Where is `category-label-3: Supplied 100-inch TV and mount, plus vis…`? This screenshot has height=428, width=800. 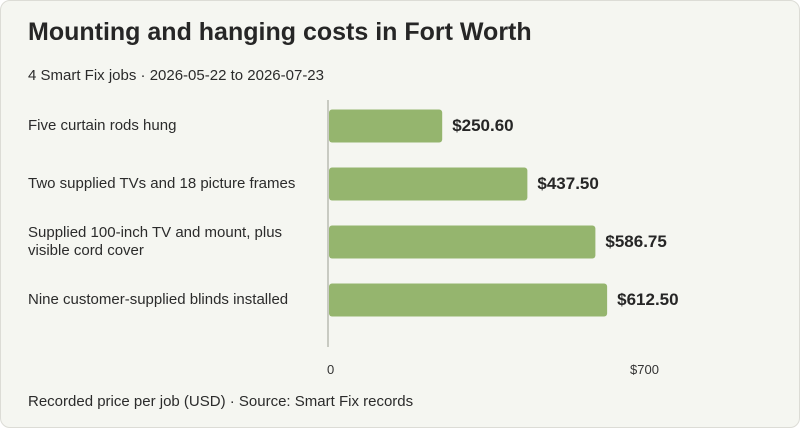 category-label-3: Supplied 100-inch TV and mount, plus vis… is located at coordinates (155, 241).